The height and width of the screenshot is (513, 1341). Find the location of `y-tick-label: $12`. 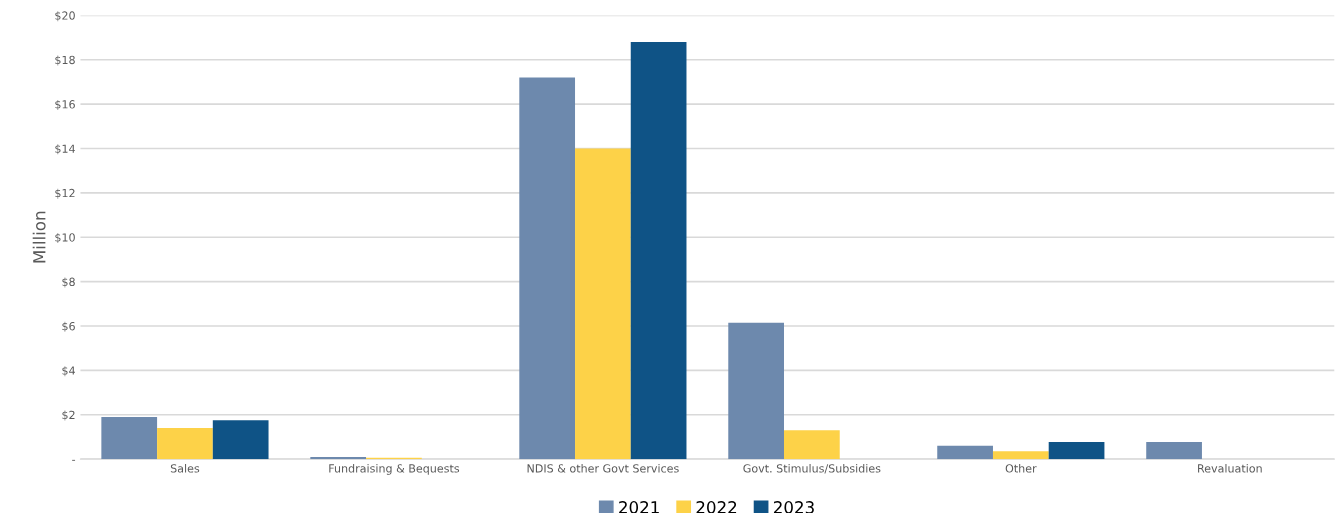

y-tick-label: $12 is located at coordinates (65, 193).